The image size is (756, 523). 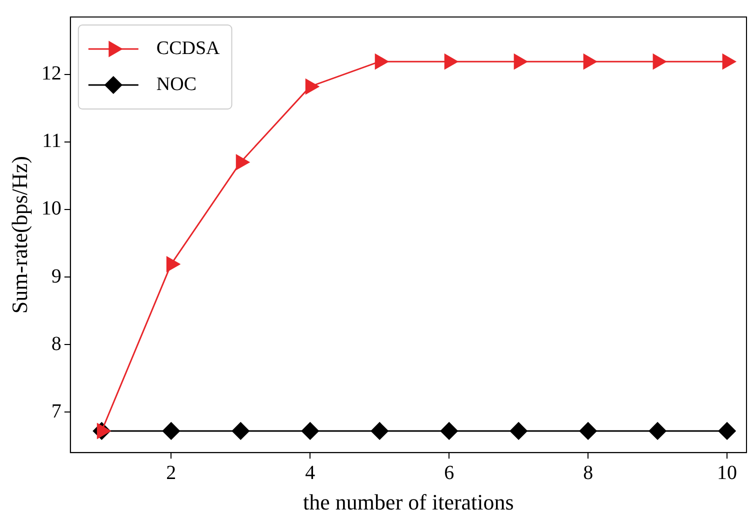 I want to click on y-tick-label: 7, so click(x=56, y=411).